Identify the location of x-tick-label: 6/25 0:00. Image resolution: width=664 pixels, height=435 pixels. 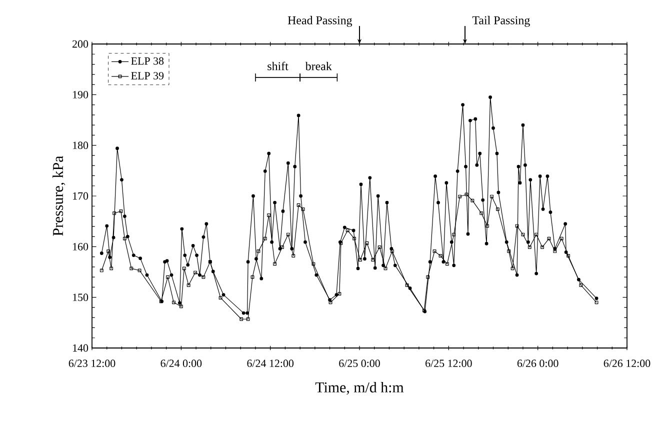
(359, 364).